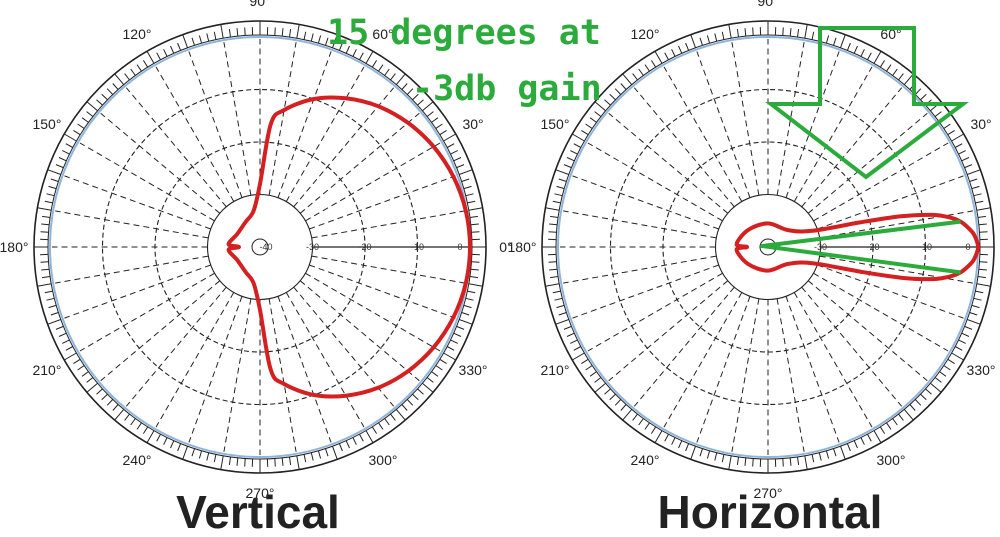  I want to click on vertical-angle-label-330: 330°, so click(473, 370).